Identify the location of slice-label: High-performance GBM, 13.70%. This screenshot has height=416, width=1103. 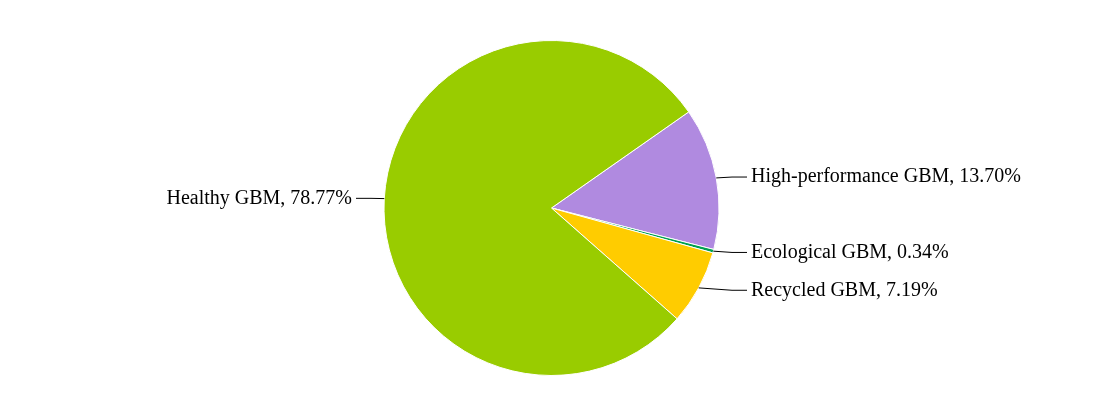
(886, 176).